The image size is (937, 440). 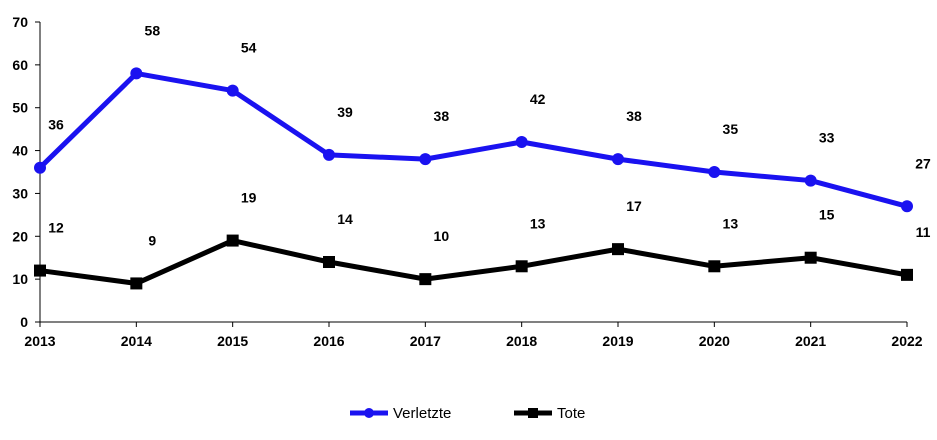 I want to click on x-tick-label: 2015, so click(x=232, y=341).